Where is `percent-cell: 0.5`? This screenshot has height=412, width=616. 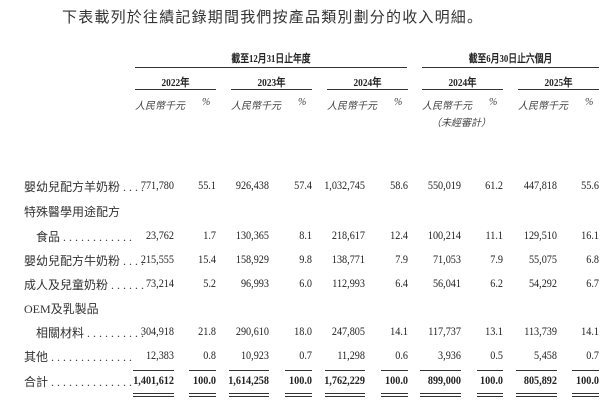 percent-cell: 0.5 is located at coordinates (496, 355).